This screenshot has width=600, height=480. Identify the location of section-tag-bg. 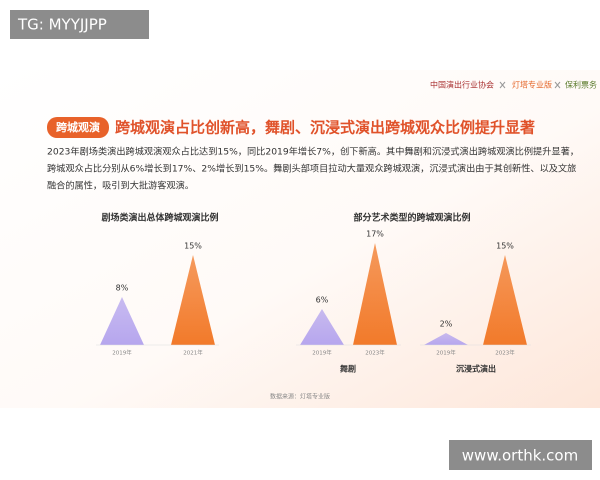
(78, 127).